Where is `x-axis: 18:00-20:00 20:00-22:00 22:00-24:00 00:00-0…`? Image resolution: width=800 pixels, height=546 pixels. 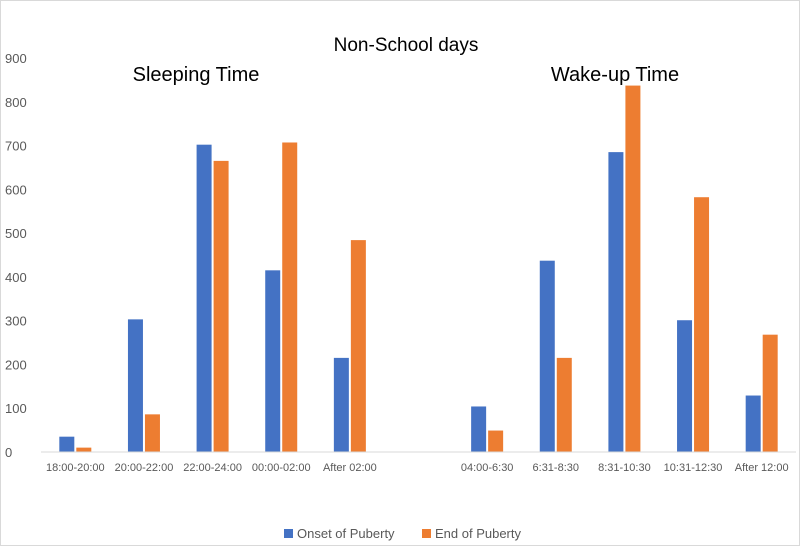
x-axis: 18:00-20:00 20:00-22:00 22:00-24:00 00:00-0… is located at coordinates (417, 468).